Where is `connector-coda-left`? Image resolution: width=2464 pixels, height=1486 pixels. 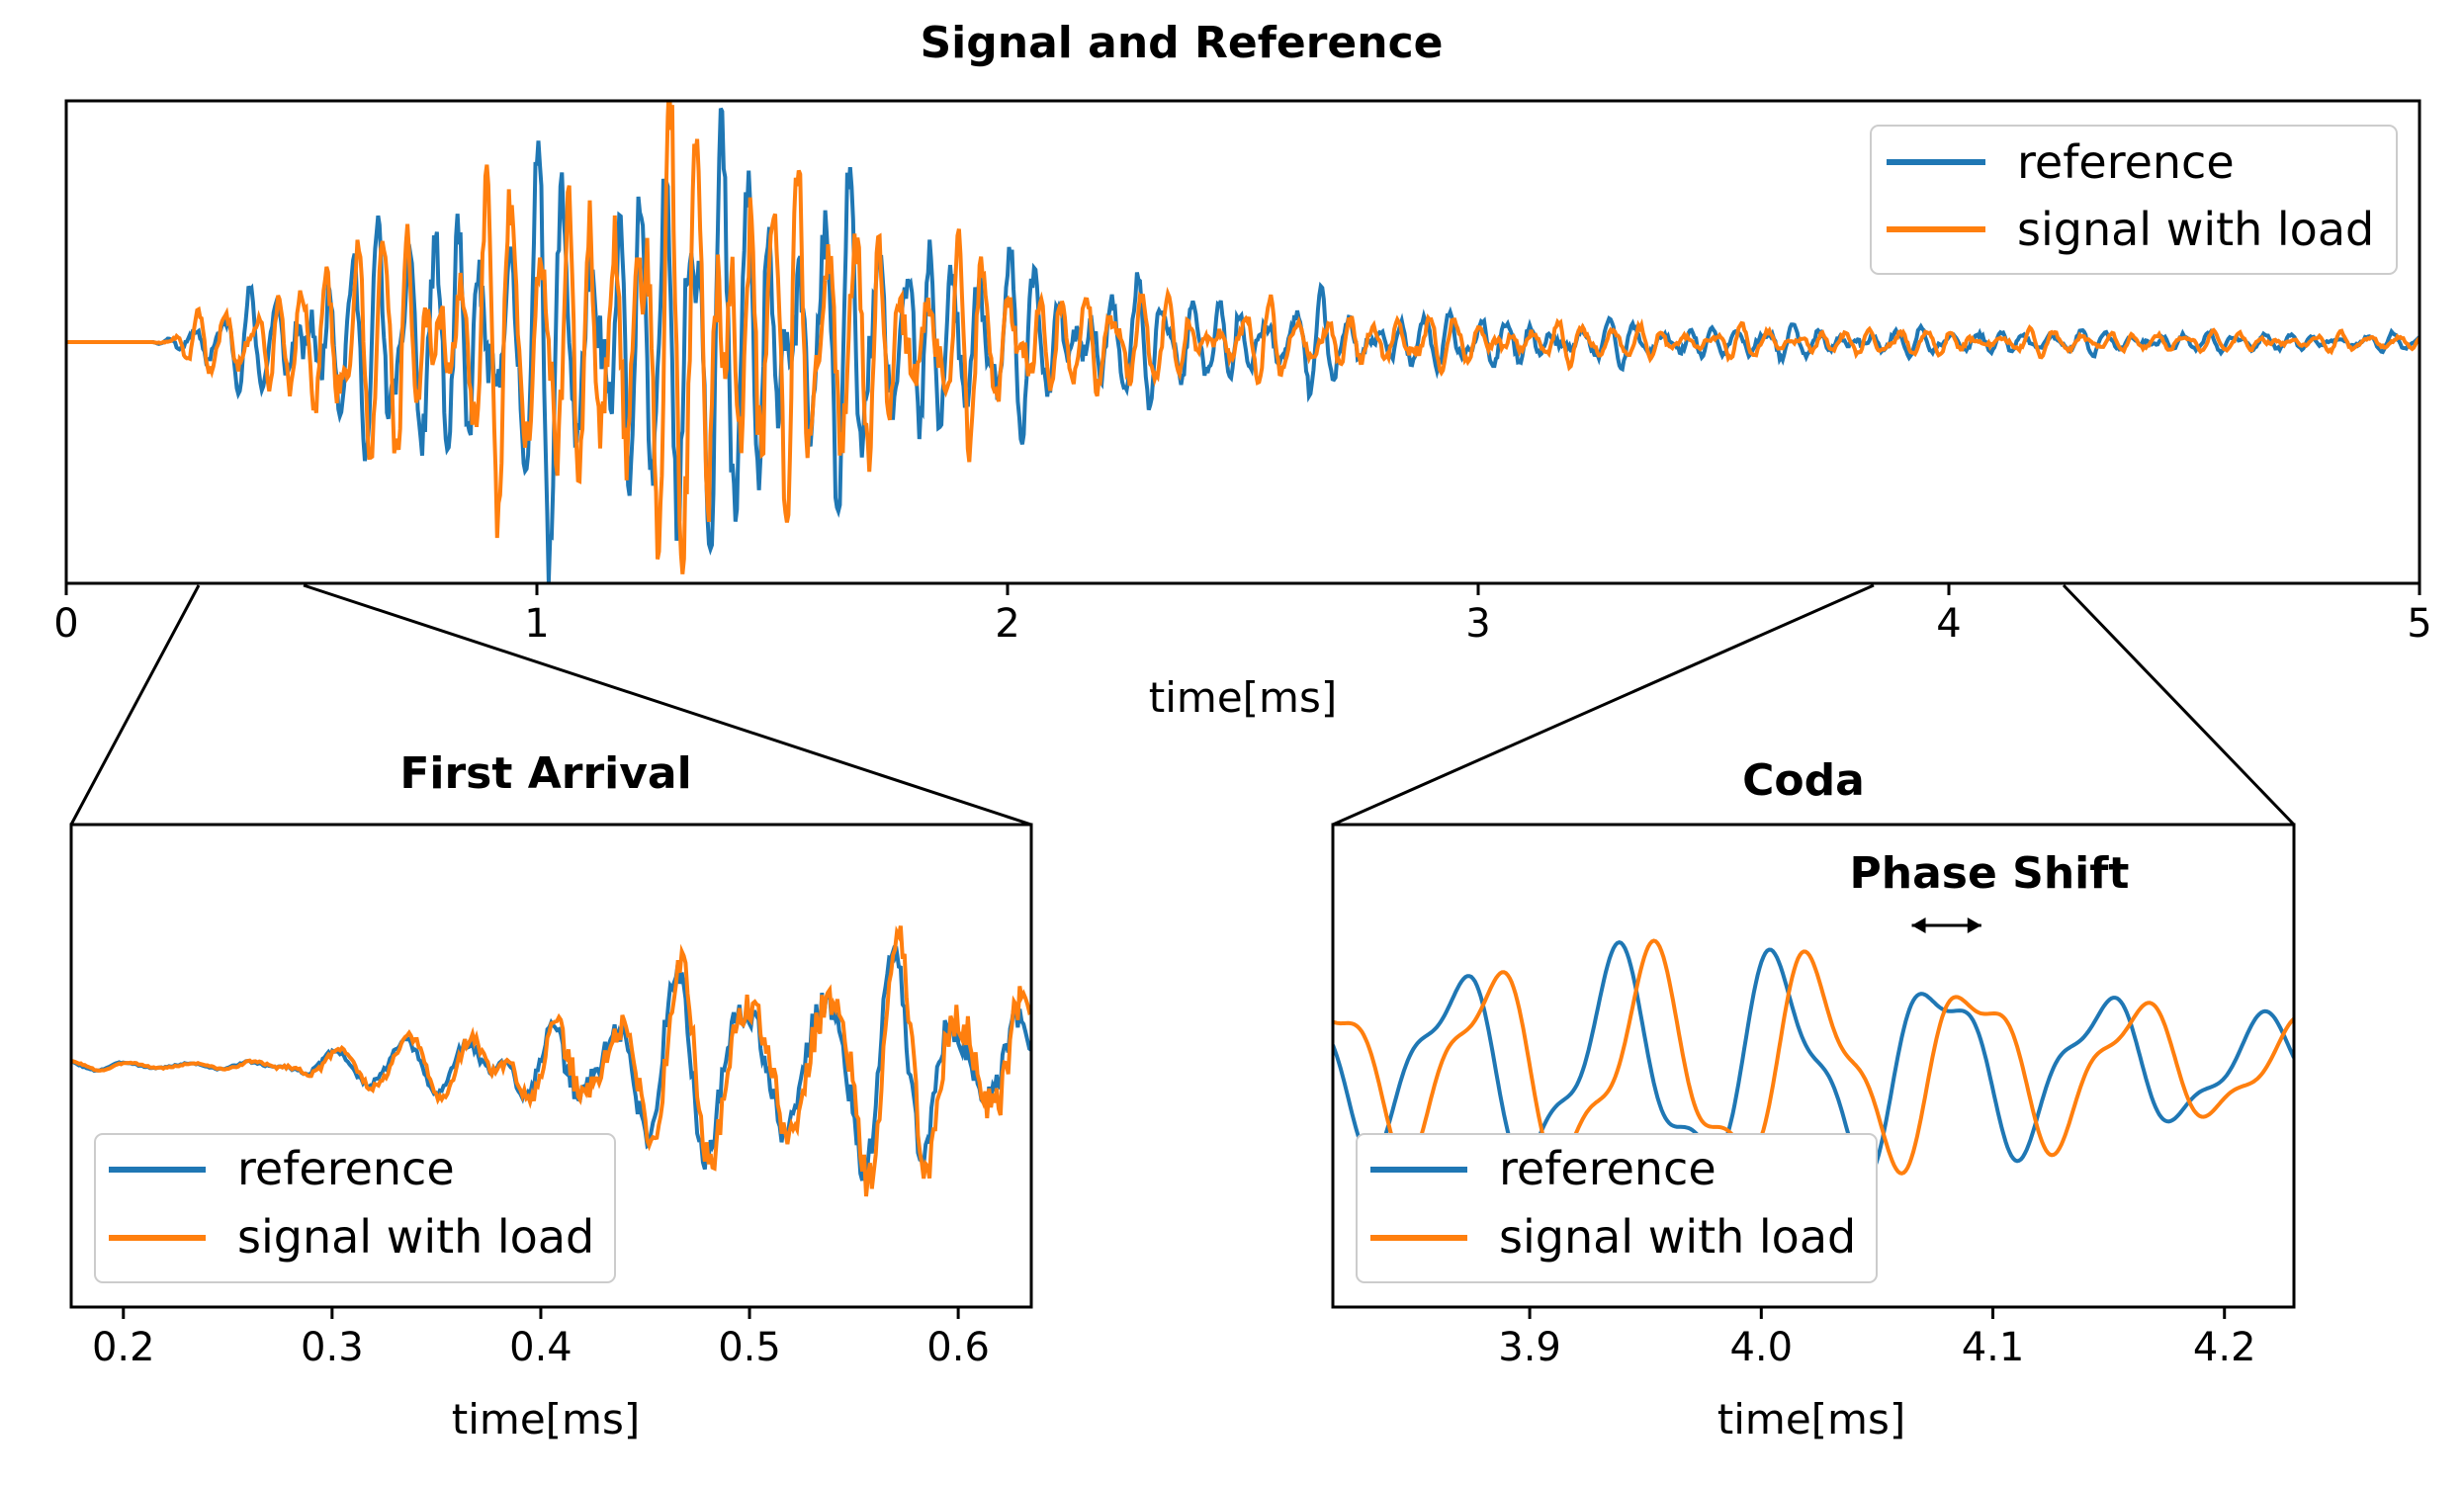 connector-coda-left is located at coordinates (1603, 705).